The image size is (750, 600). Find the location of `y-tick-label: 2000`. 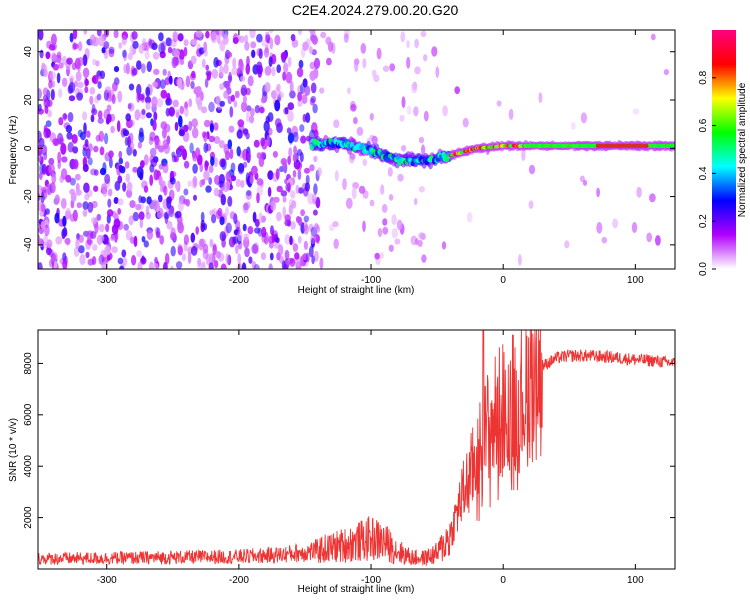

y-tick-label: 2000 is located at coordinates (28, 517).